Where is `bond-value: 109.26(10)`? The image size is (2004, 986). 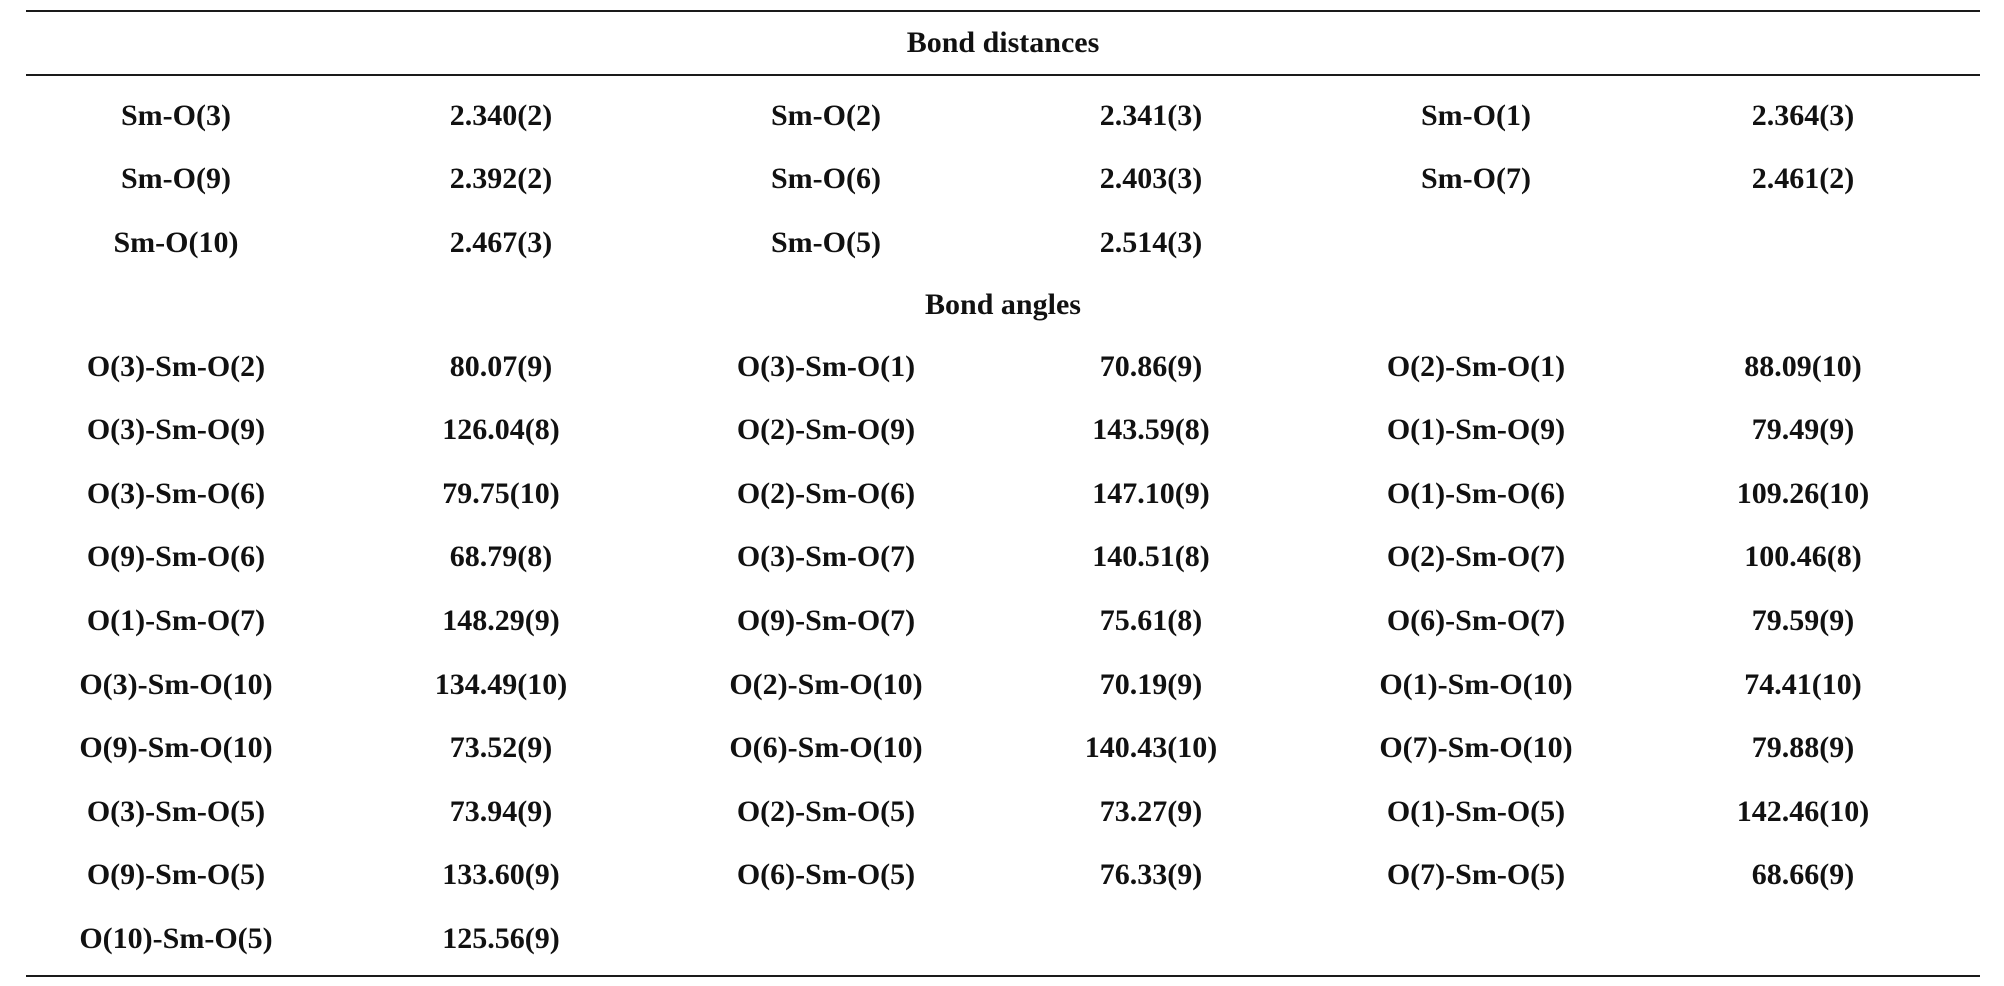 bond-value: 109.26(10) is located at coordinates (1803, 493).